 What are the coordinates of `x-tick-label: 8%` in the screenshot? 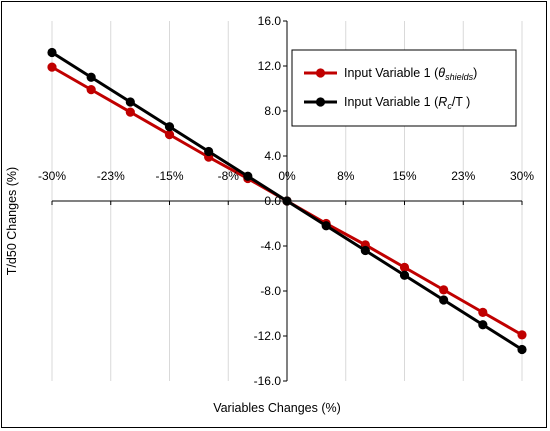 It's located at (346, 176).